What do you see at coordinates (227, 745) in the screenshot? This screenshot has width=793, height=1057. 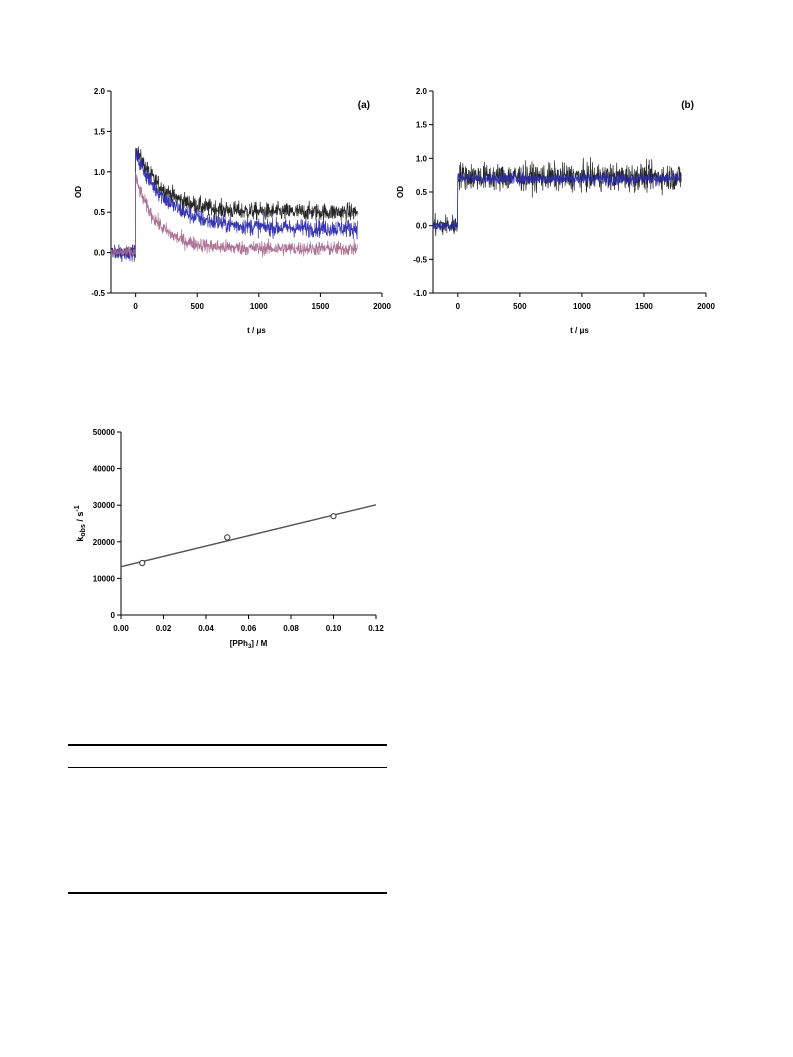 I see `table-top-rule` at bounding box center [227, 745].